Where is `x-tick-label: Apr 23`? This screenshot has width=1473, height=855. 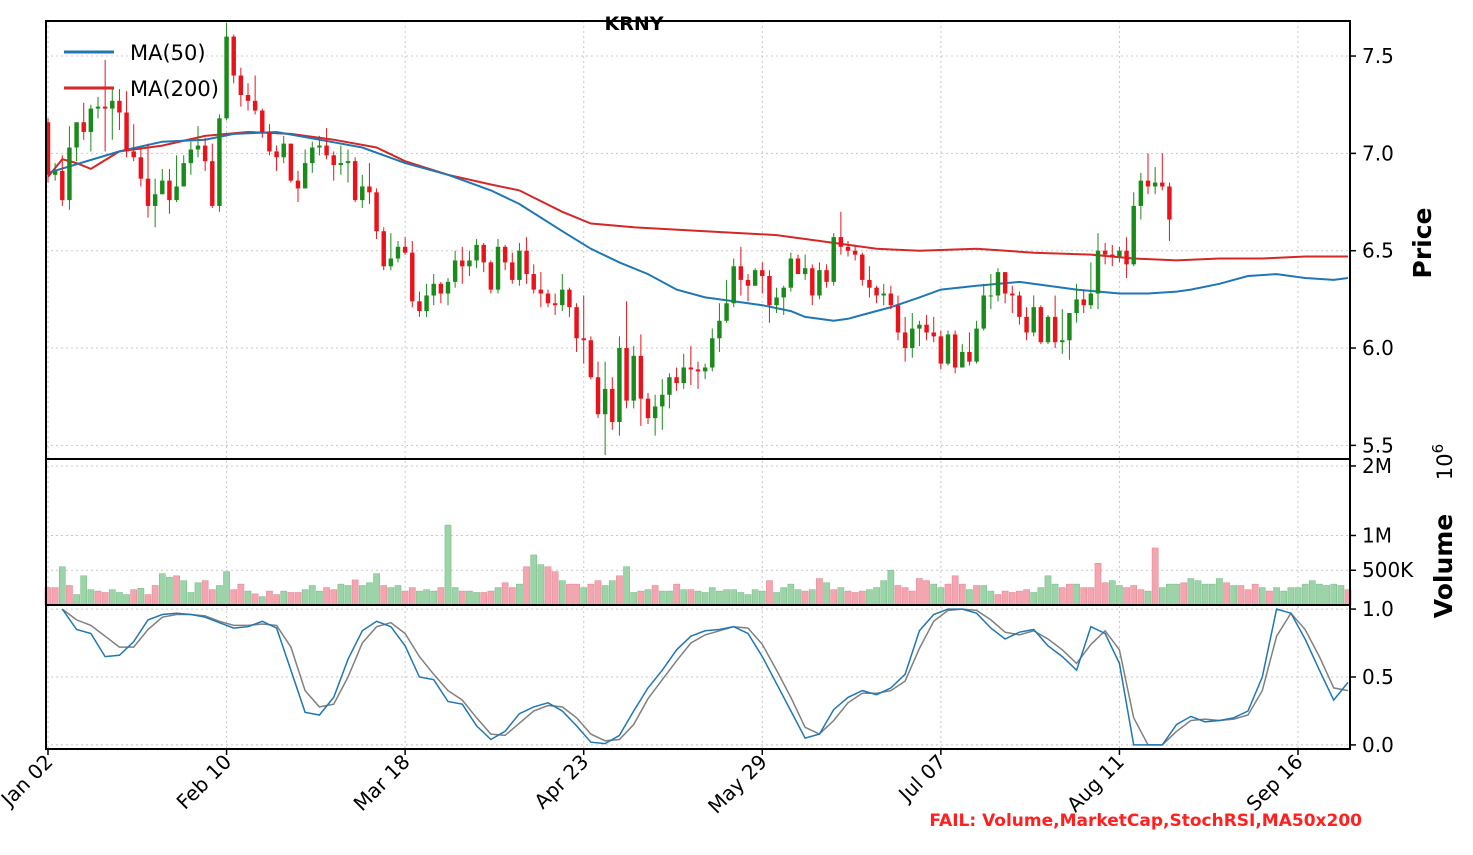
x-tick-label: Apr 23 is located at coordinates (561, 782).